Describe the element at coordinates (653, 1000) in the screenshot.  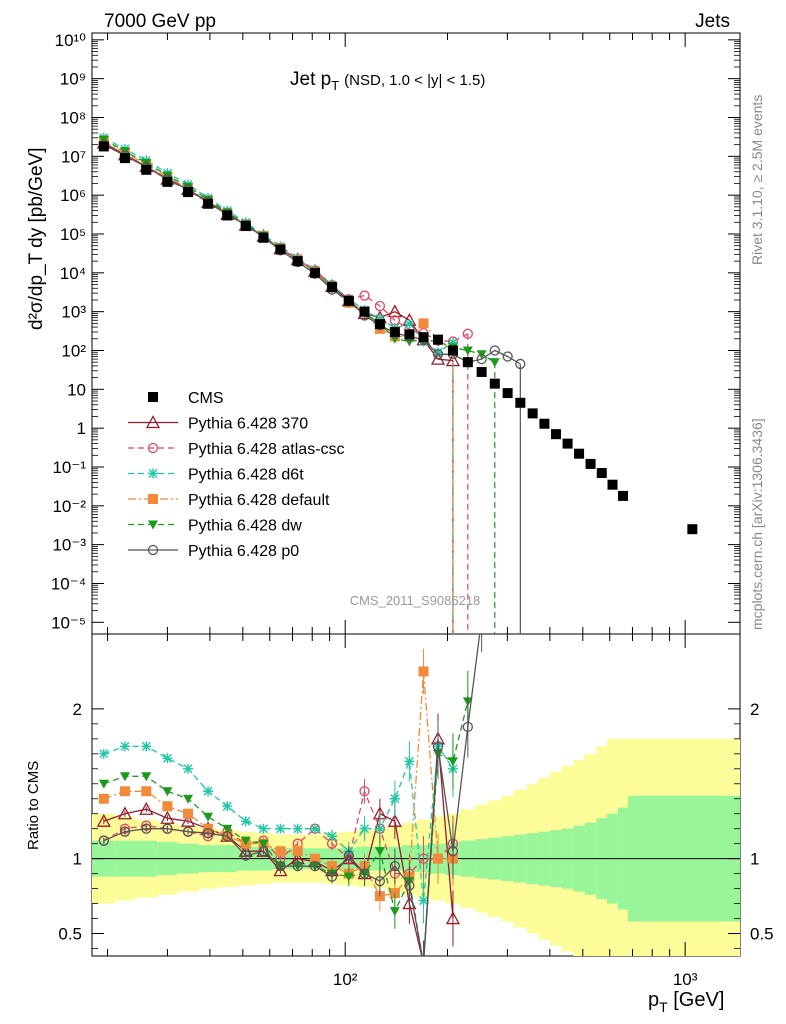
I see `x-axis-label-main: p` at that location.